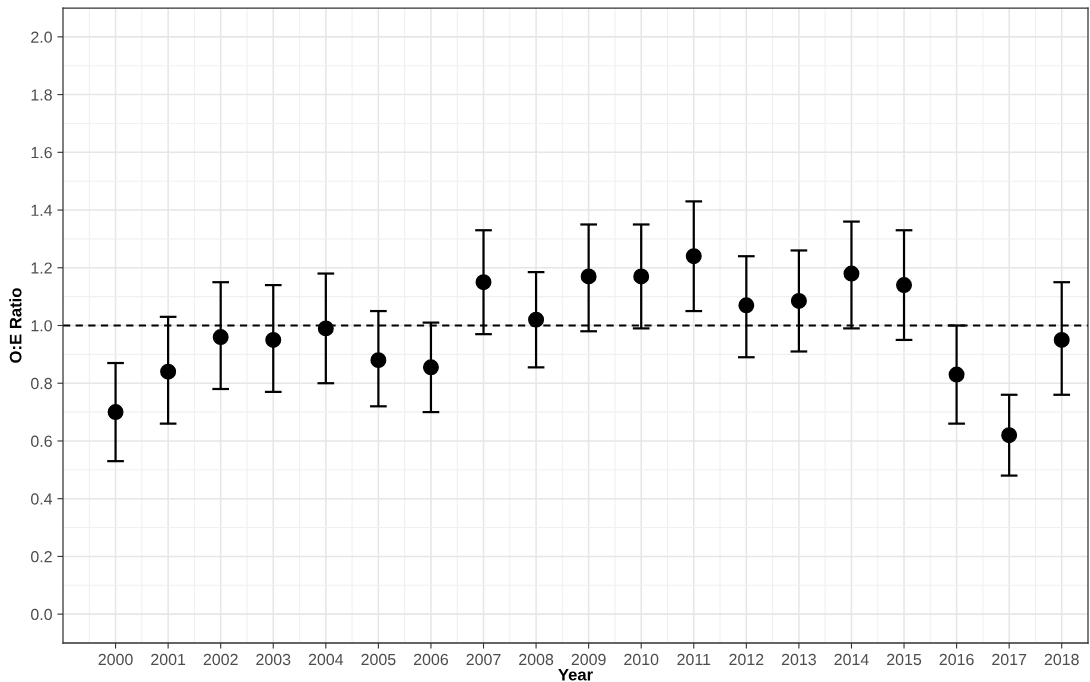 The image size is (1090, 682). Describe the element at coordinates (273, 659) in the screenshot. I see `x-tick-label: 2003` at that location.